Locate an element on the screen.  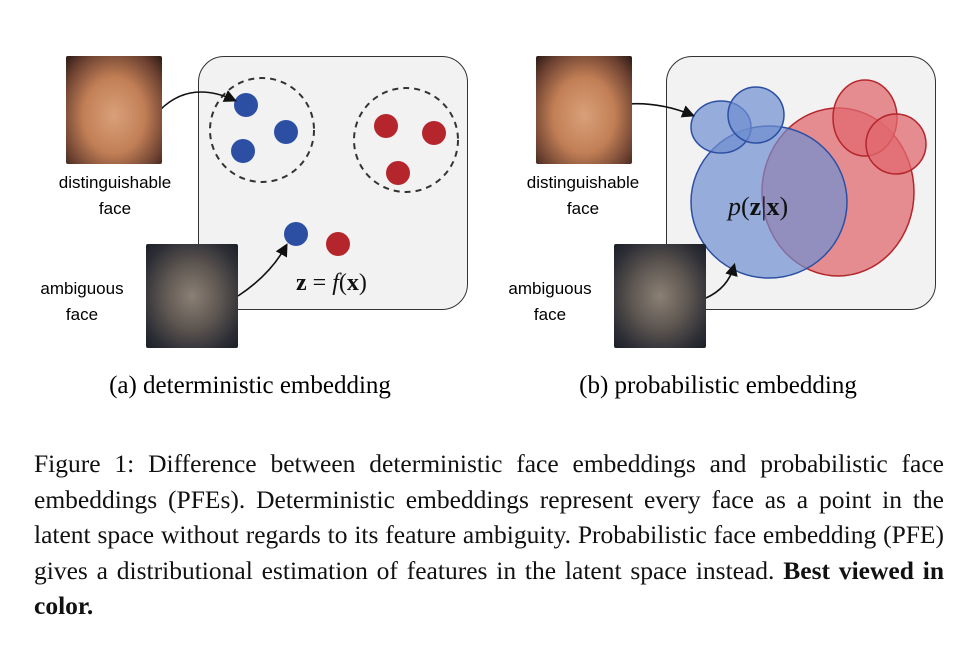
red-distribution-small is located at coordinates (896, 144).